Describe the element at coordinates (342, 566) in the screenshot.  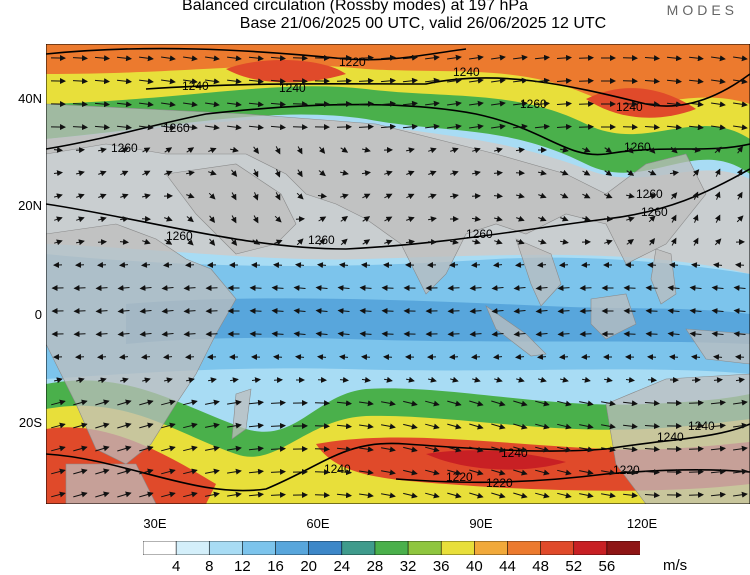
I see `colorbar-tick-label: 24` at that location.